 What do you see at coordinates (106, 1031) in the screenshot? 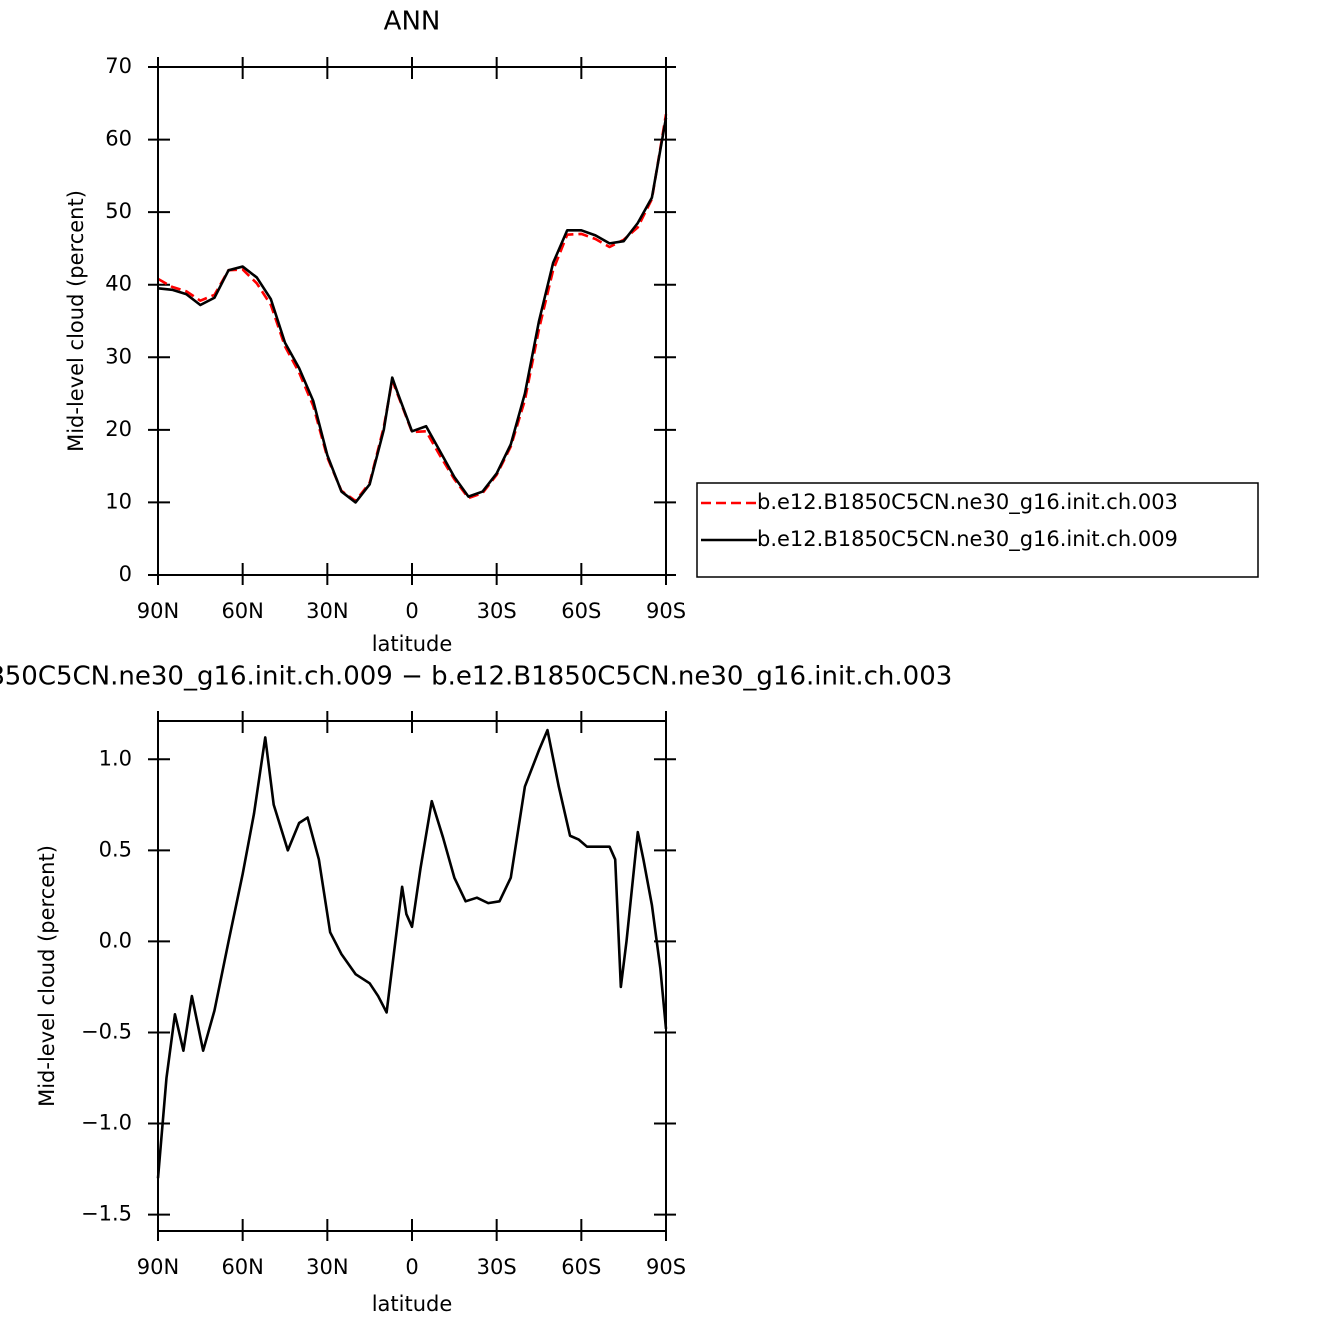
I see `y-tick-label: −0.5` at bounding box center [106, 1031].